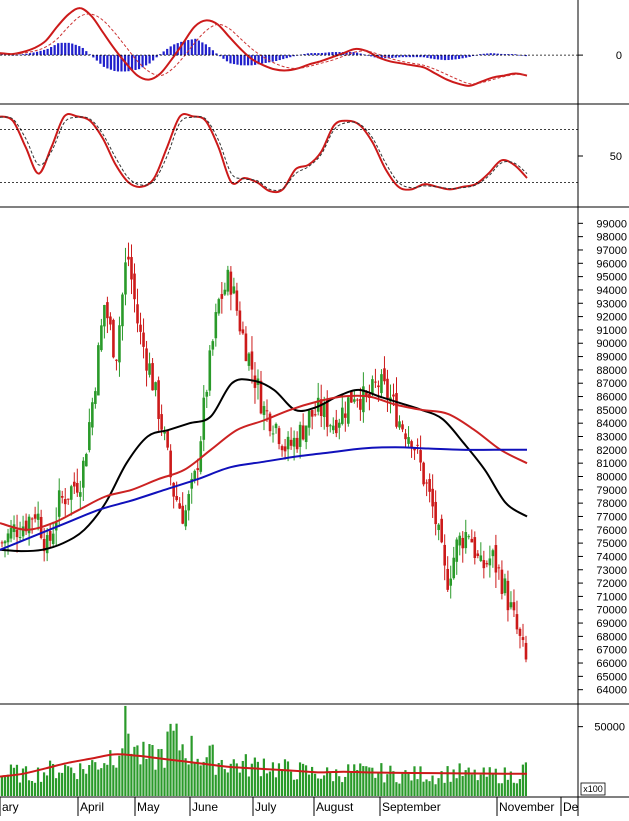  I want to click on stochastic-axis: 50, so click(311, 156).